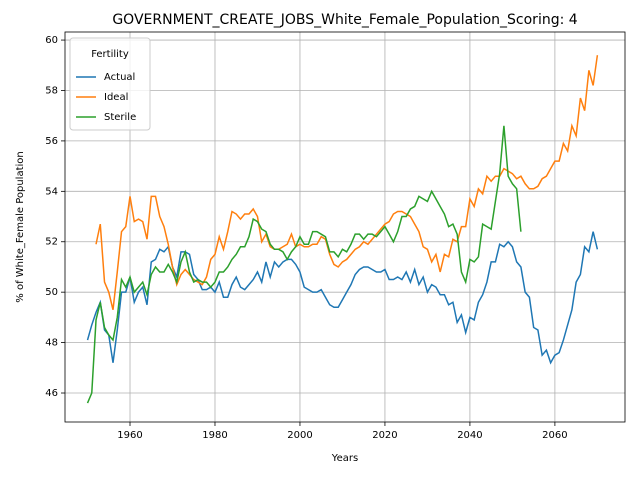 The width and height of the screenshot is (640, 480). What do you see at coordinates (51, 393) in the screenshot?
I see `y-tick-label: 46` at bounding box center [51, 393].